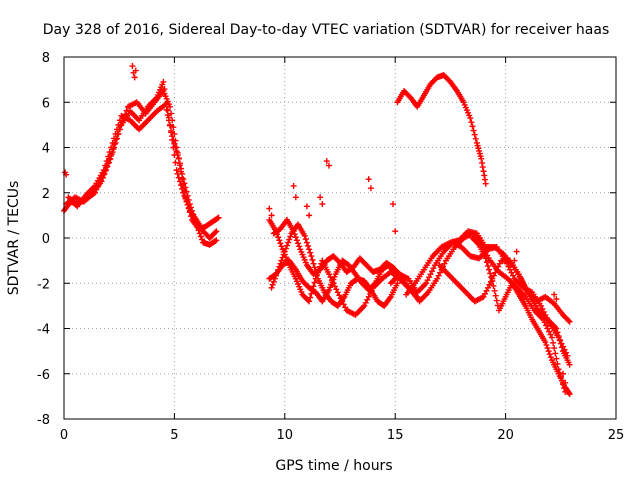  Describe the element at coordinates (46, 103) in the screenshot. I see `y-tick-label: 6` at that location.